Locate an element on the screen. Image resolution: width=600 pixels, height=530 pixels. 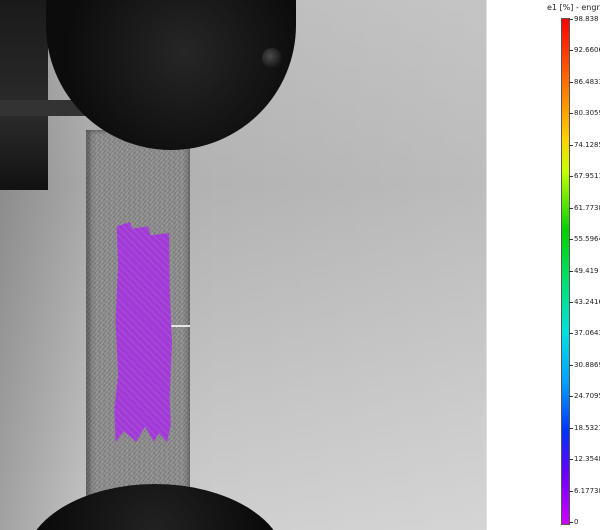
grip-bolt is located at coordinates (272, 58).